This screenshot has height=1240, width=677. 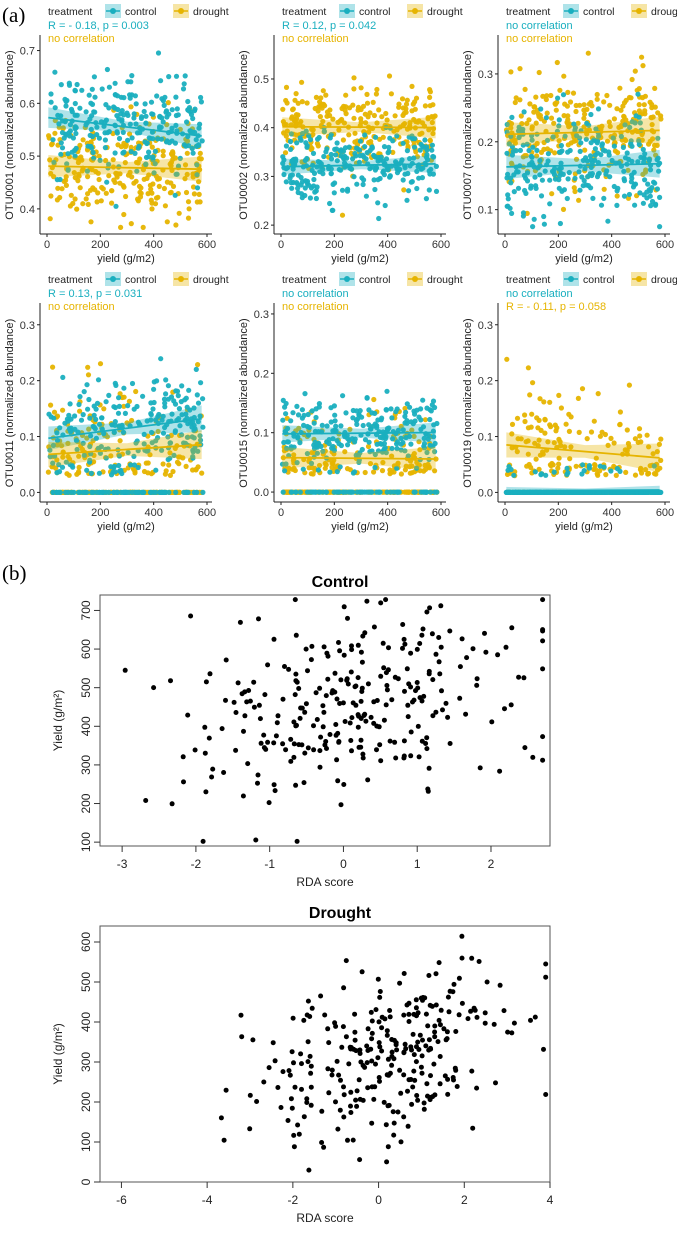 I want to click on legend-label-drought: drought, so click(x=211, y=12).